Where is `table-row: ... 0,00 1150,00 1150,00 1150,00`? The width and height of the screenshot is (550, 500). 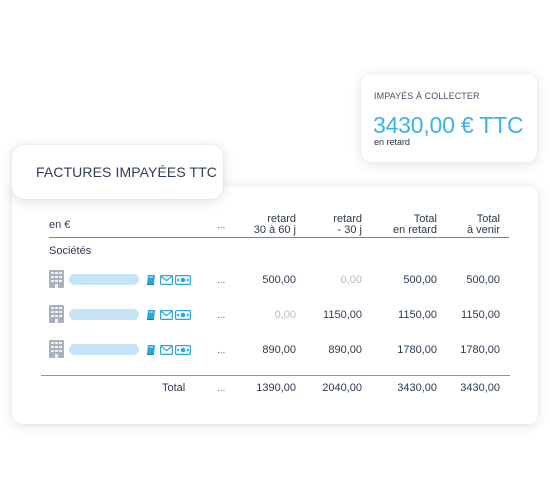
table-row: ... 0,00 1150,00 1150,00 1150,00 is located at coordinates (275, 315).